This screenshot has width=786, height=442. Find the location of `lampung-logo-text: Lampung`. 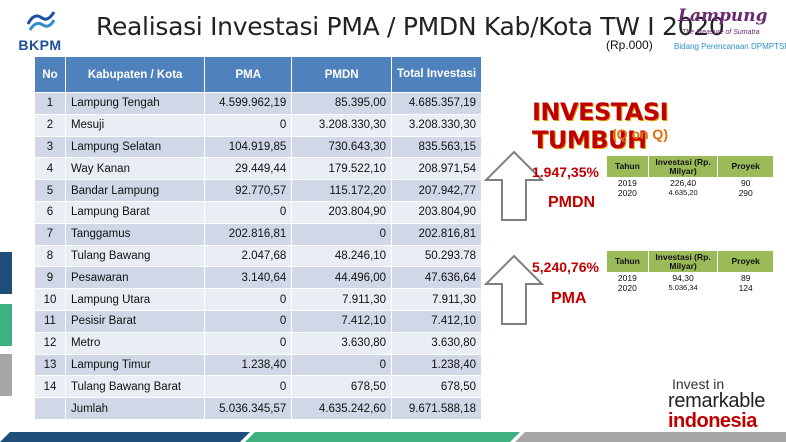

lampung-logo-text: Lampung is located at coordinates (723, 16).